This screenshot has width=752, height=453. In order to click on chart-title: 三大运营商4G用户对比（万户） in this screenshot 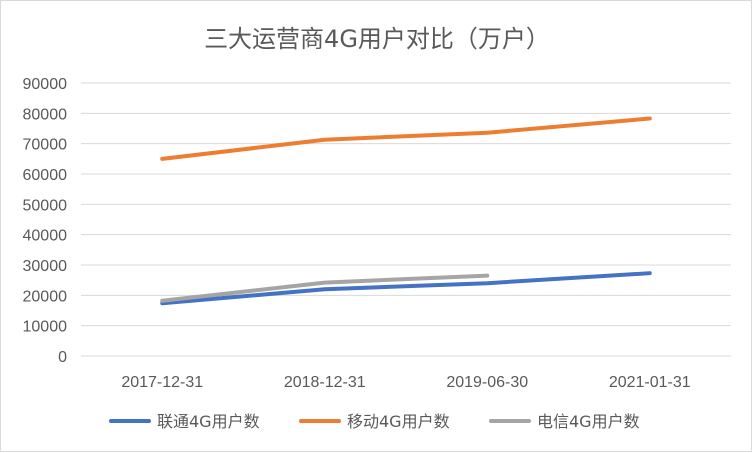, I will do `click(377, 39)`.